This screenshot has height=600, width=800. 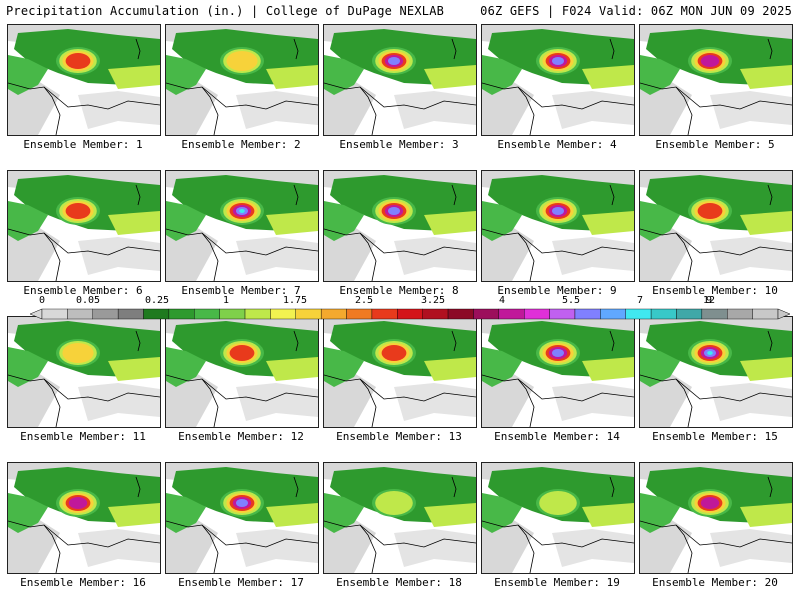 I want to click on ensemble-member-label: Ensemble Member: 8, so click(x=399, y=290).